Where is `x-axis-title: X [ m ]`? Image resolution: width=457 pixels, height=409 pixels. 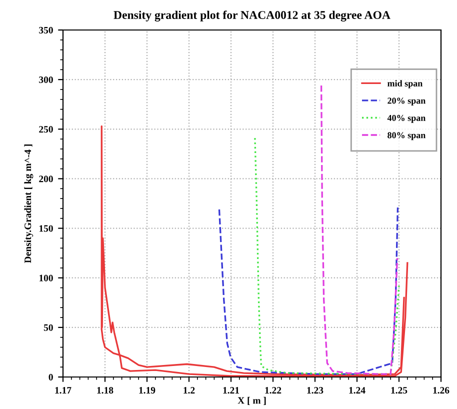 x-axis-title: X [ m ] is located at coordinates (252, 400).